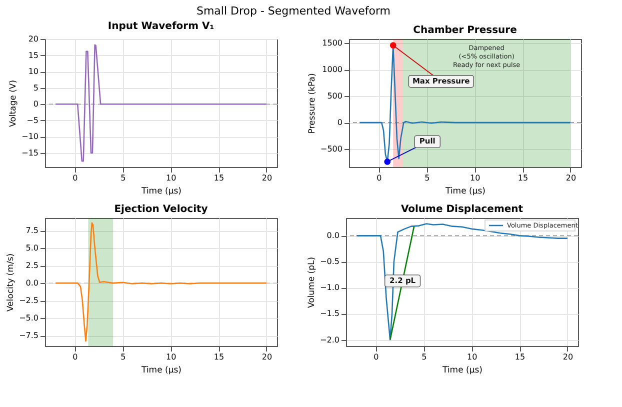 The image size is (622, 407). What do you see at coordinates (32, 265) in the screenshot?
I see `y-tick-label: 2.5` at bounding box center [32, 265].